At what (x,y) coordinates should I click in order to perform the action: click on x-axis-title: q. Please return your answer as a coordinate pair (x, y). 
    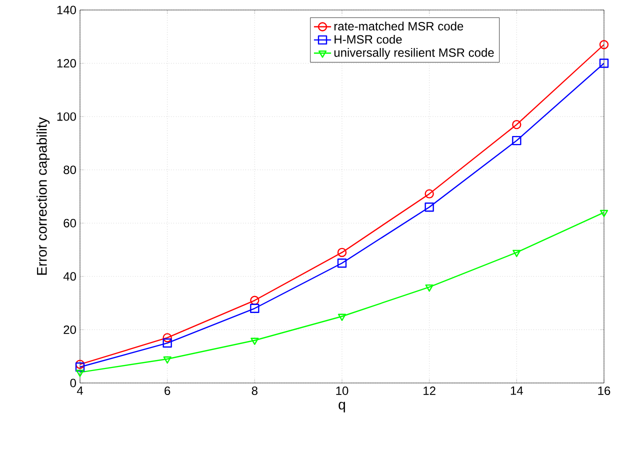
    Looking at the image, I should click on (342, 407).